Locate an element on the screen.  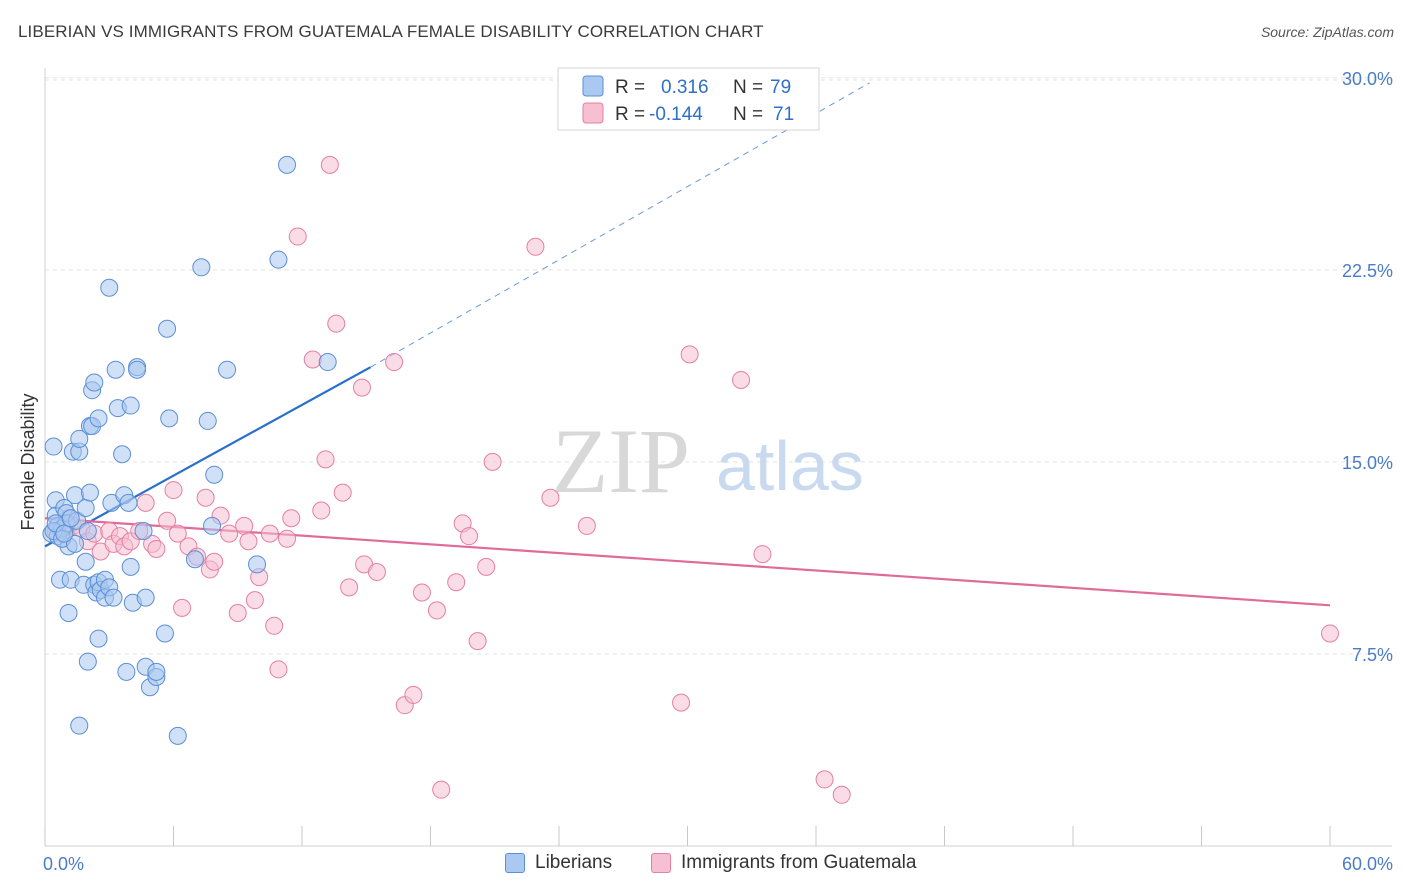
legend-label-liberians: Liberians is located at coordinates (574, 862).